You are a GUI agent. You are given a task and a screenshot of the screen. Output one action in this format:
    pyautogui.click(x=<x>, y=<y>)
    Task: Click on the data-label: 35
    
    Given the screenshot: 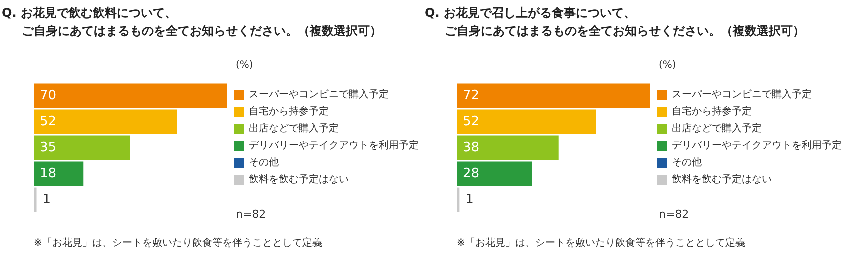 What is the action you would take?
    pyautogui.click(x=48, y=148)
    